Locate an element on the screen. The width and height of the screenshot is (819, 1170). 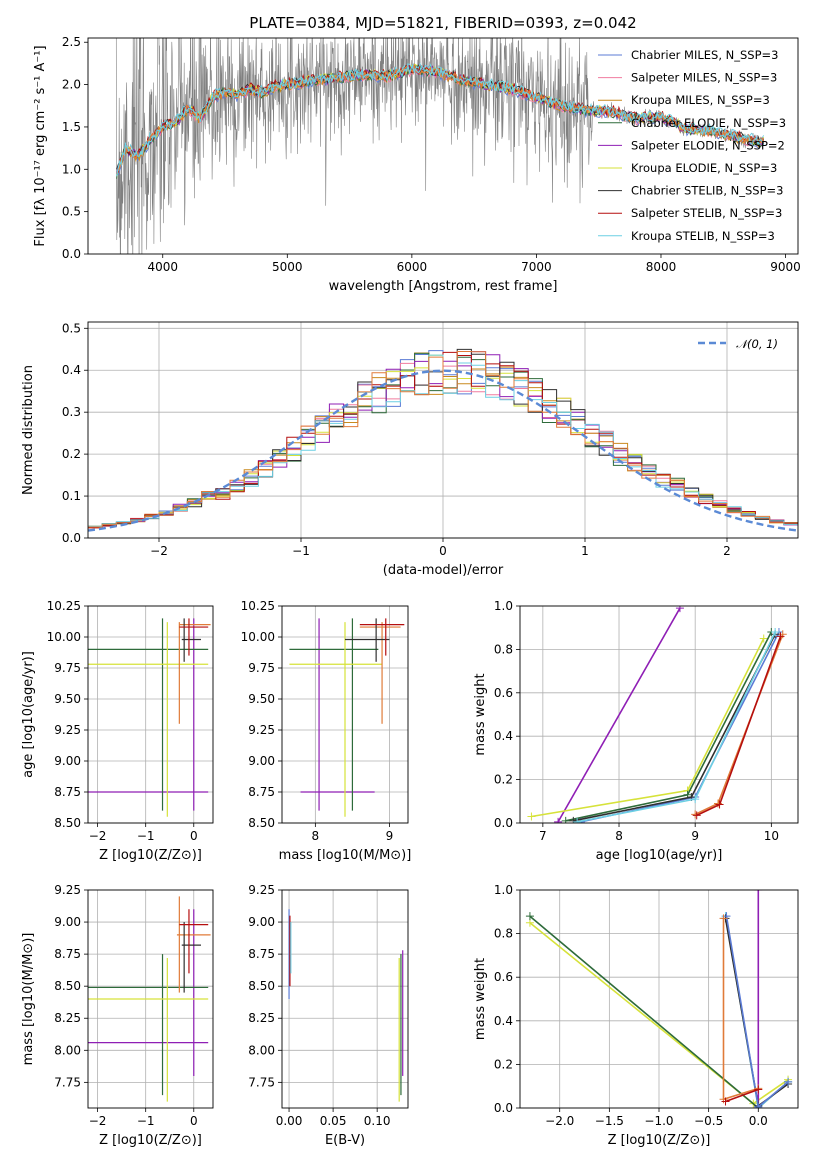
x-tick-label: −1 is located at coordinates (301, 551).